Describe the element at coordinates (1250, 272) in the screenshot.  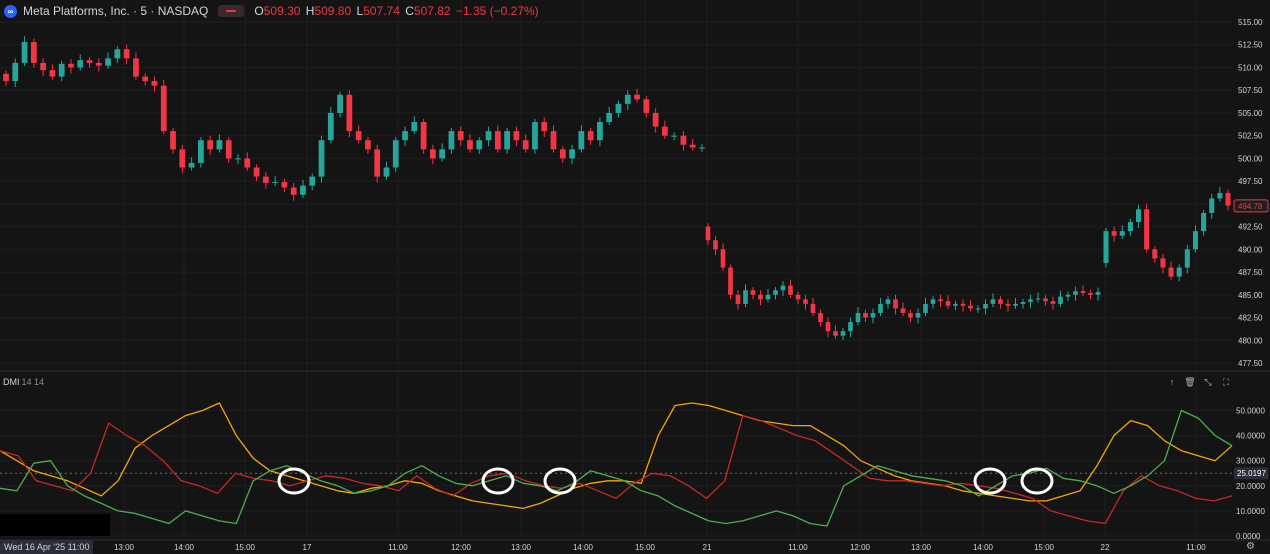
I see `price-tick-label: 487.50` at that location.